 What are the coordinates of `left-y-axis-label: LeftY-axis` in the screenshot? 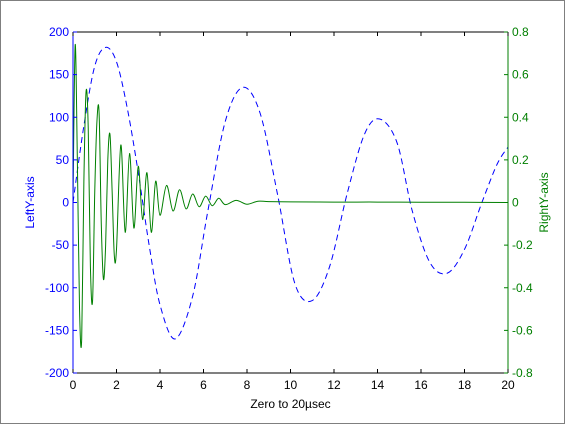 It's located at (30, 202).